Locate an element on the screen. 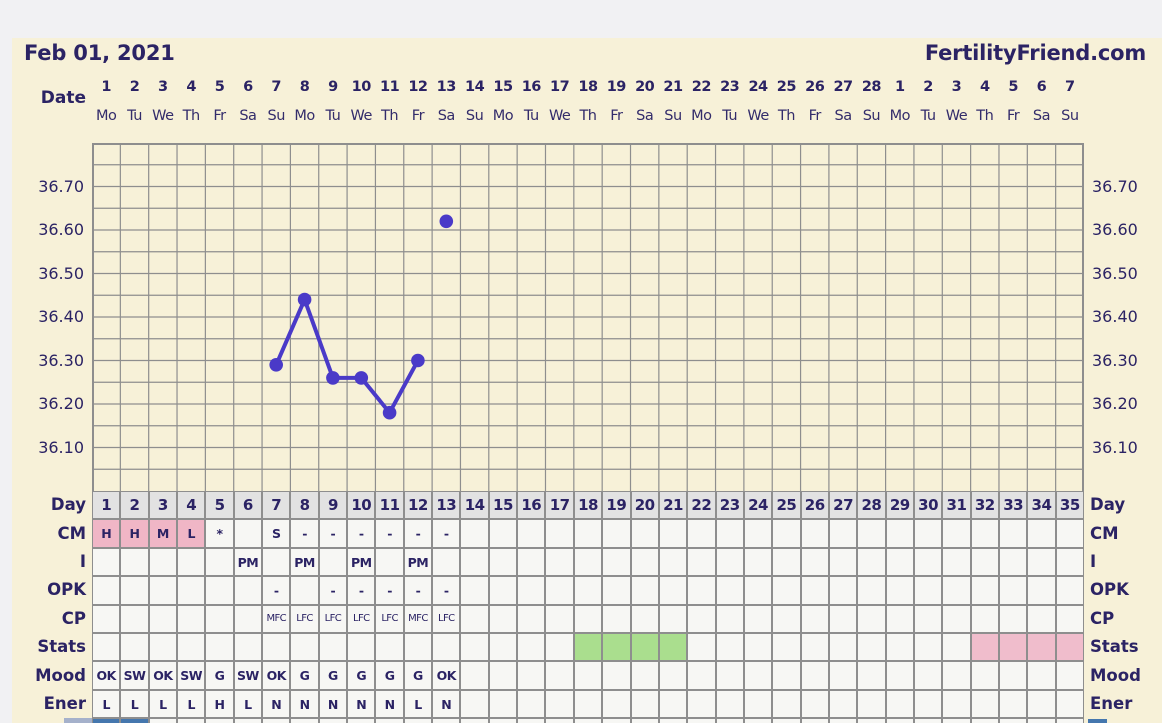 The width and height of the screenshot is (1162, 723). day-header-cell-10: 10 is located at coordinates (361, 505).